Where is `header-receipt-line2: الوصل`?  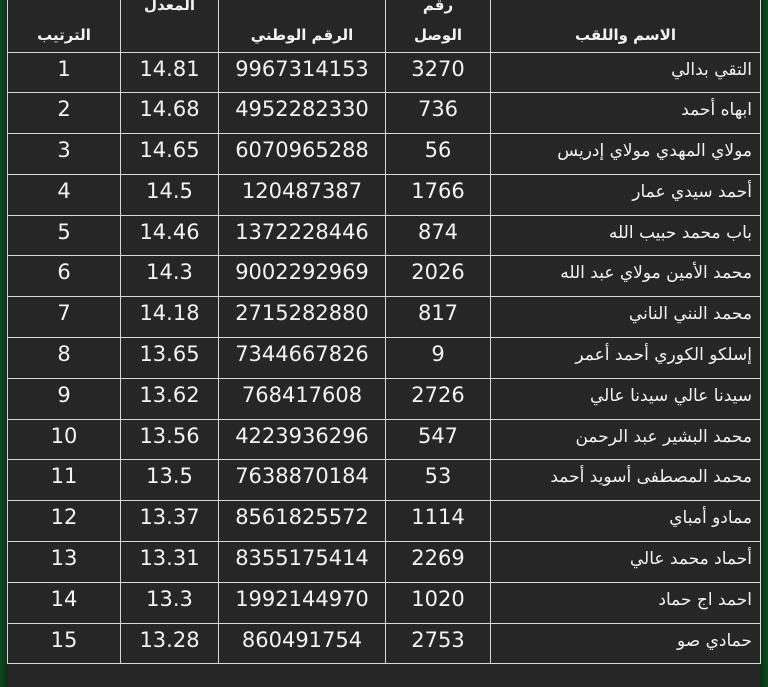 header-receipt-line2: الوصل is located at coordinates (438, 34).